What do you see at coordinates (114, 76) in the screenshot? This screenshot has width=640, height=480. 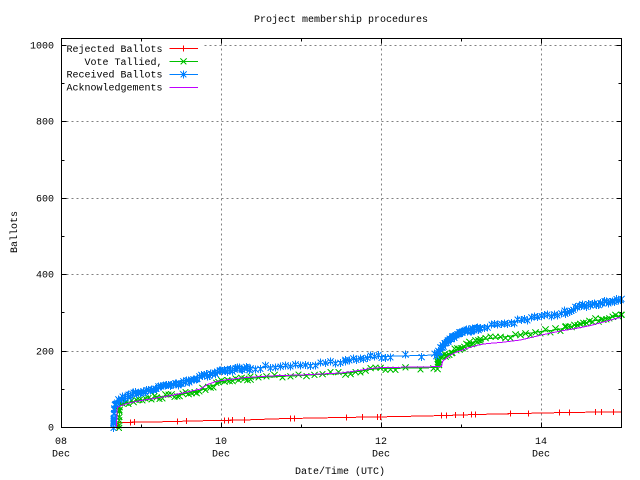 I see `svg-text: Received Ballots` at bounding box center [114, 76].